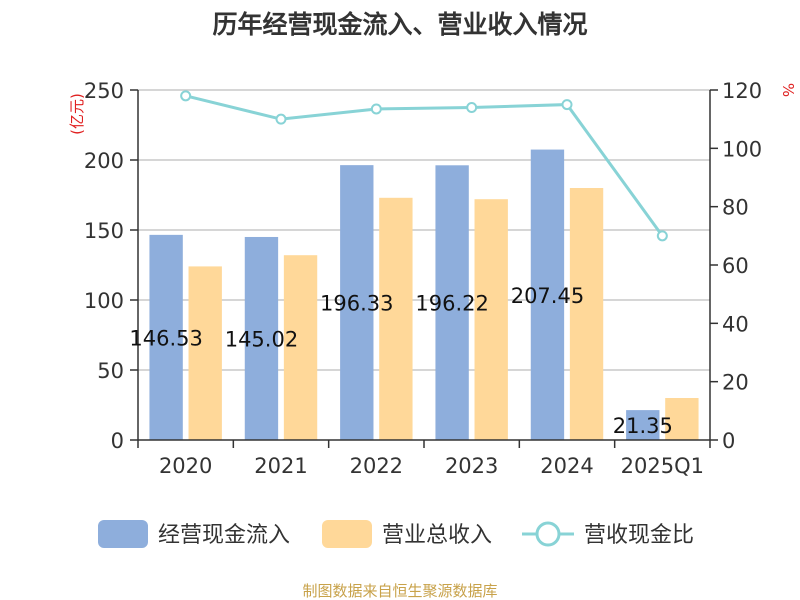 The width and height of the screenshot is (800, 600). I want to click on cash-inflow-data-label: 207.45, so click(547, 296).